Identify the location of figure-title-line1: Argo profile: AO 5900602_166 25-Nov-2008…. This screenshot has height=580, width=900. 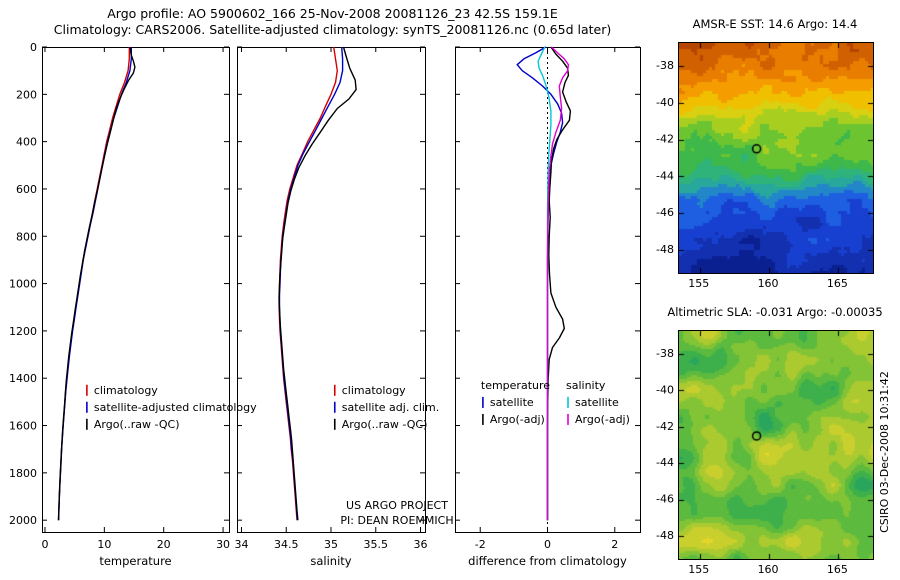
(332, 13).